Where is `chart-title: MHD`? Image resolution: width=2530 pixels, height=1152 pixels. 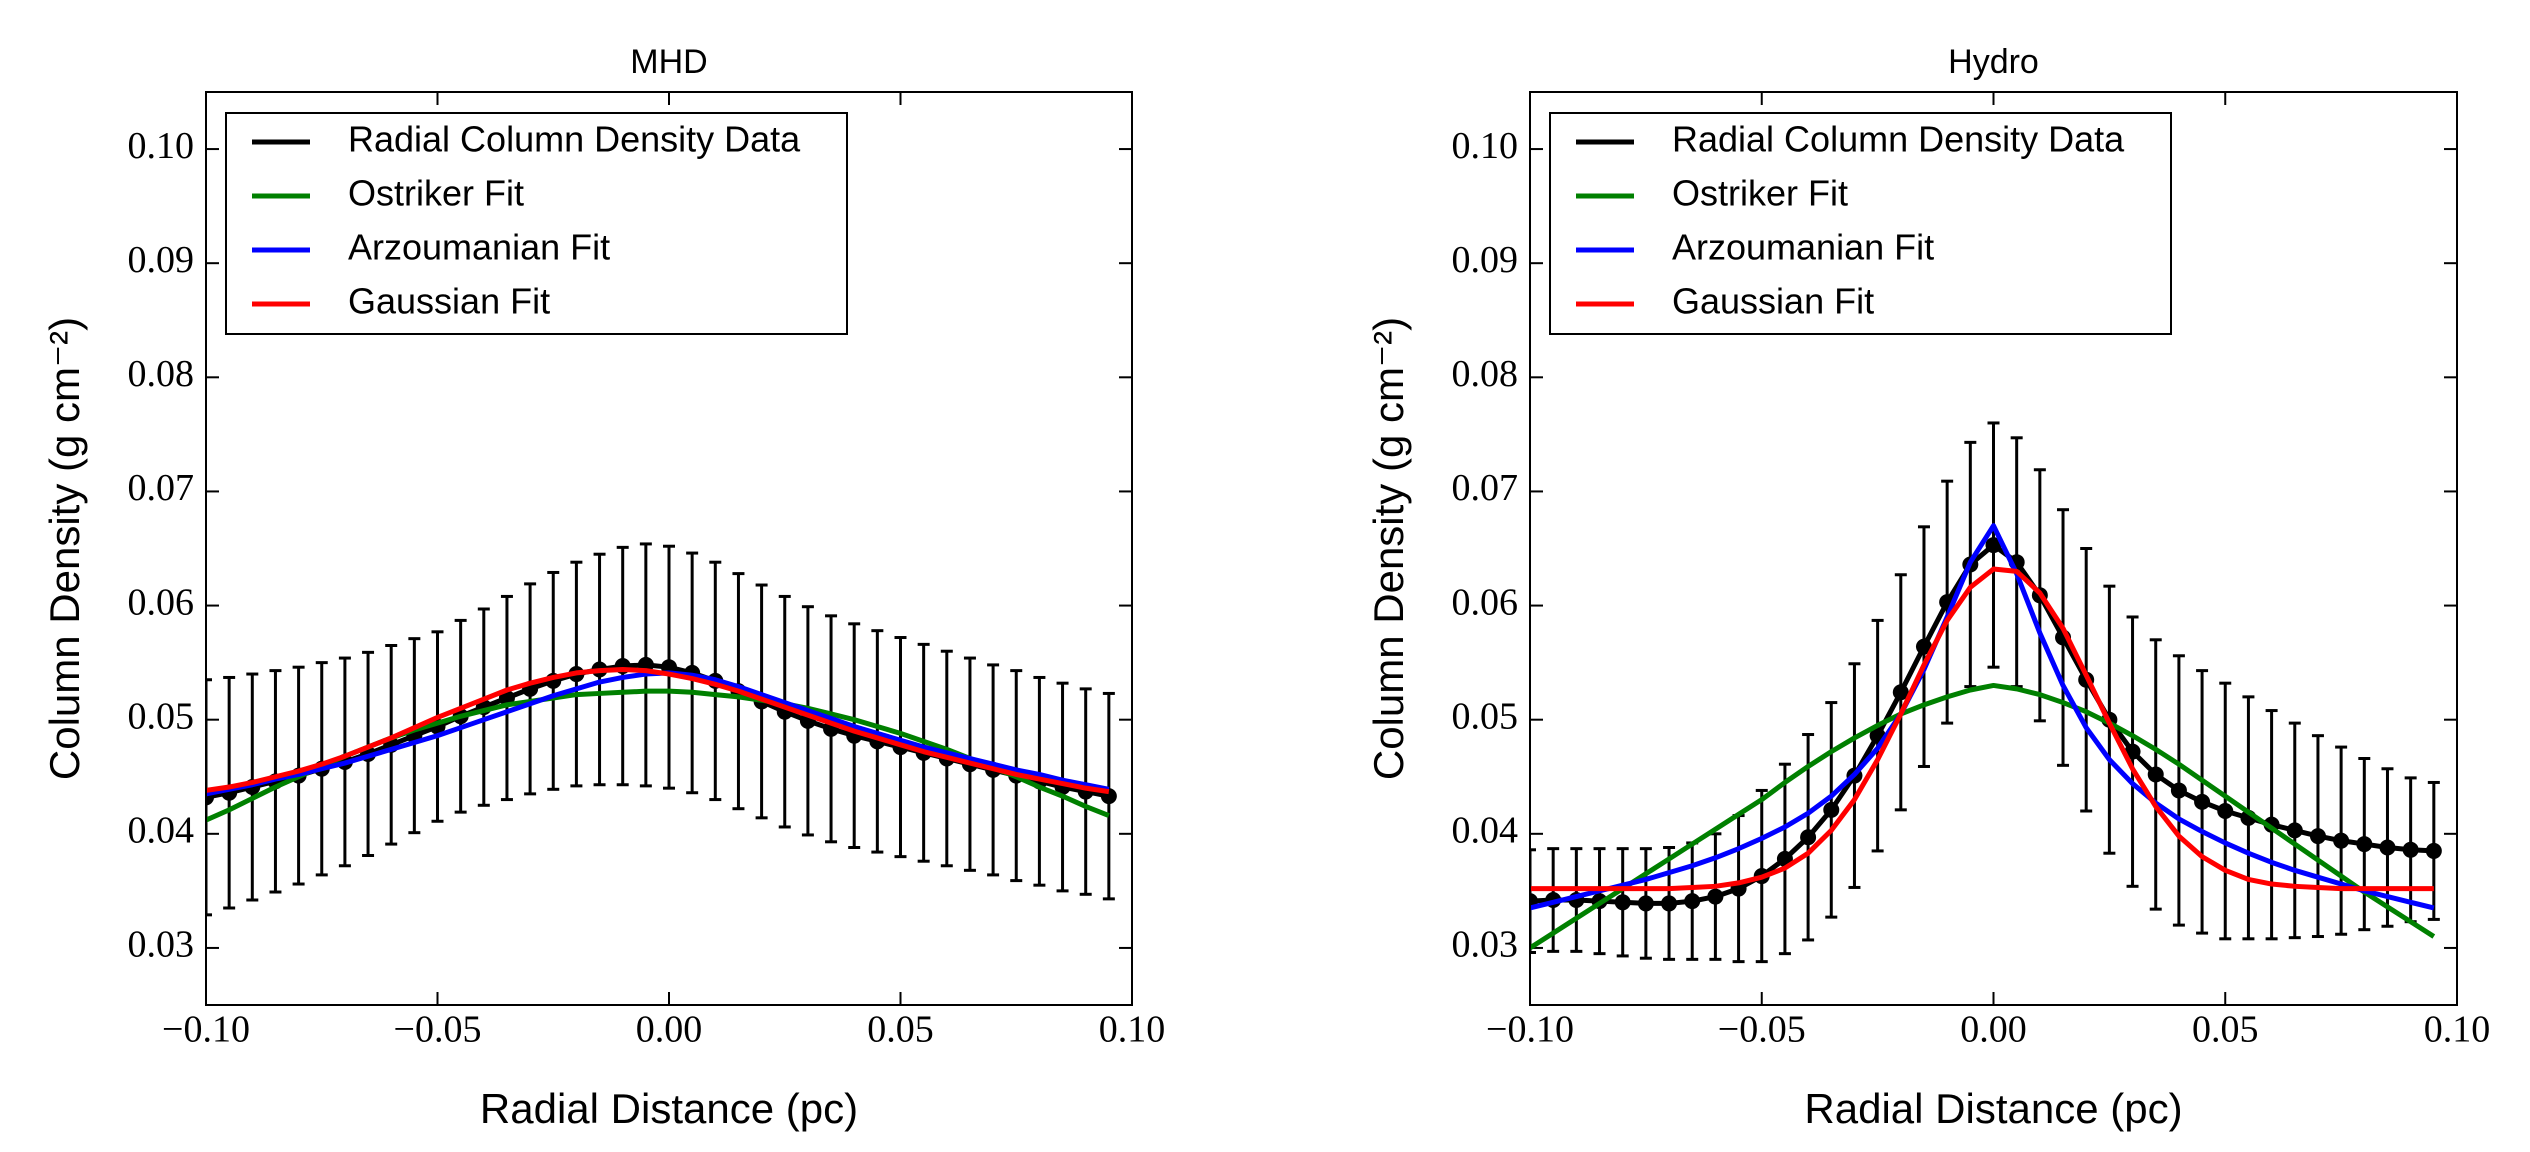
chart-title: MHD is located at coordinates (668, 62).